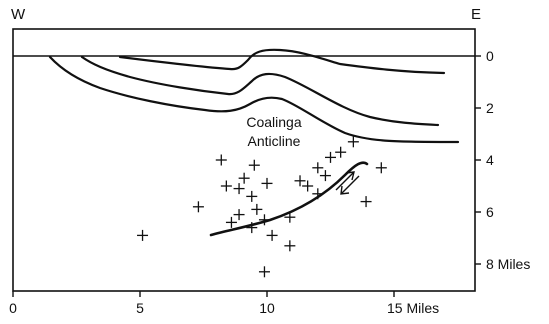 This screenshot has width=549, height=324. I want to click on fault-slip-arrows, so click(347, 183).